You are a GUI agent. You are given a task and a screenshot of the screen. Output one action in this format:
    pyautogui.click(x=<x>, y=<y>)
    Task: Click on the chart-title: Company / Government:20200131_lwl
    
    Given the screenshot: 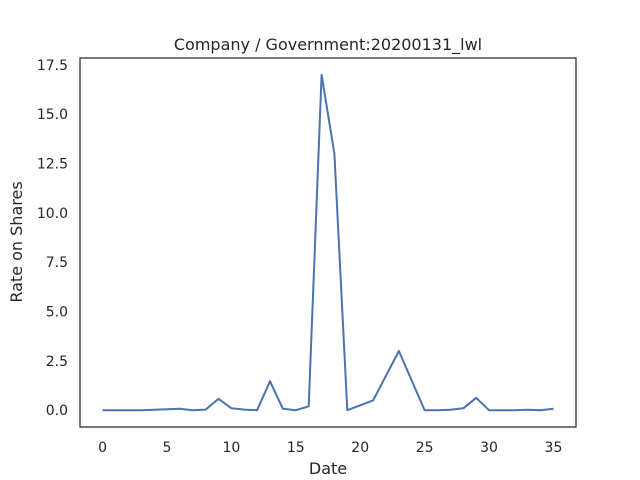 What is the action you would take?
    pyautogui.click(x=328, y=45)
    